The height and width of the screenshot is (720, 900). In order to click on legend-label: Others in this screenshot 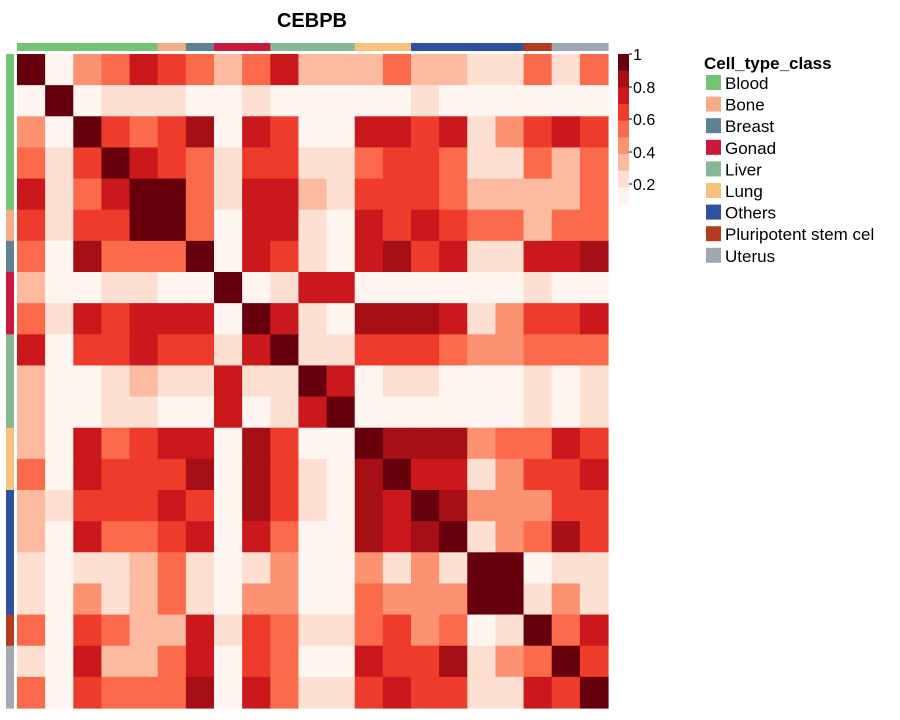, I will do `click(750, 213)`.